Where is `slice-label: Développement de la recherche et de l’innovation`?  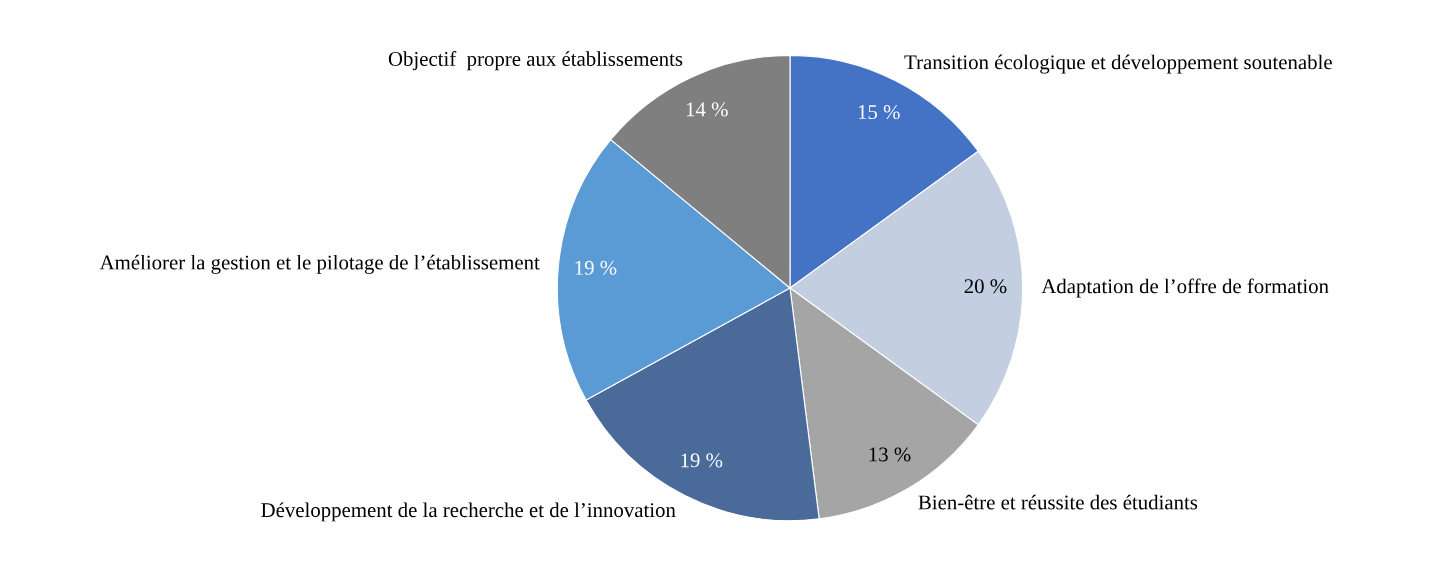
slice-label: Développement de la recherche et de l’innovation is located at coordinates (468, 512).